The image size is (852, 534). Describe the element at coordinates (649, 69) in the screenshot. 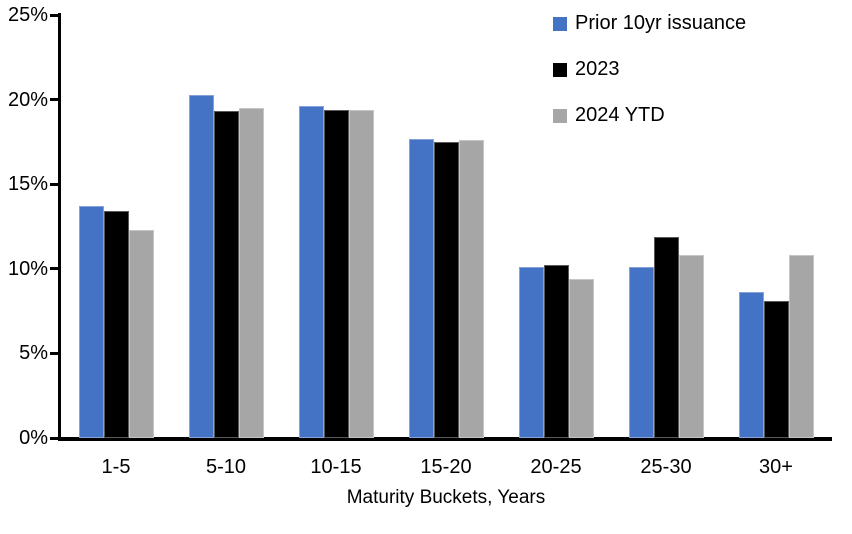

I see `legend-item: 2023` at that location.